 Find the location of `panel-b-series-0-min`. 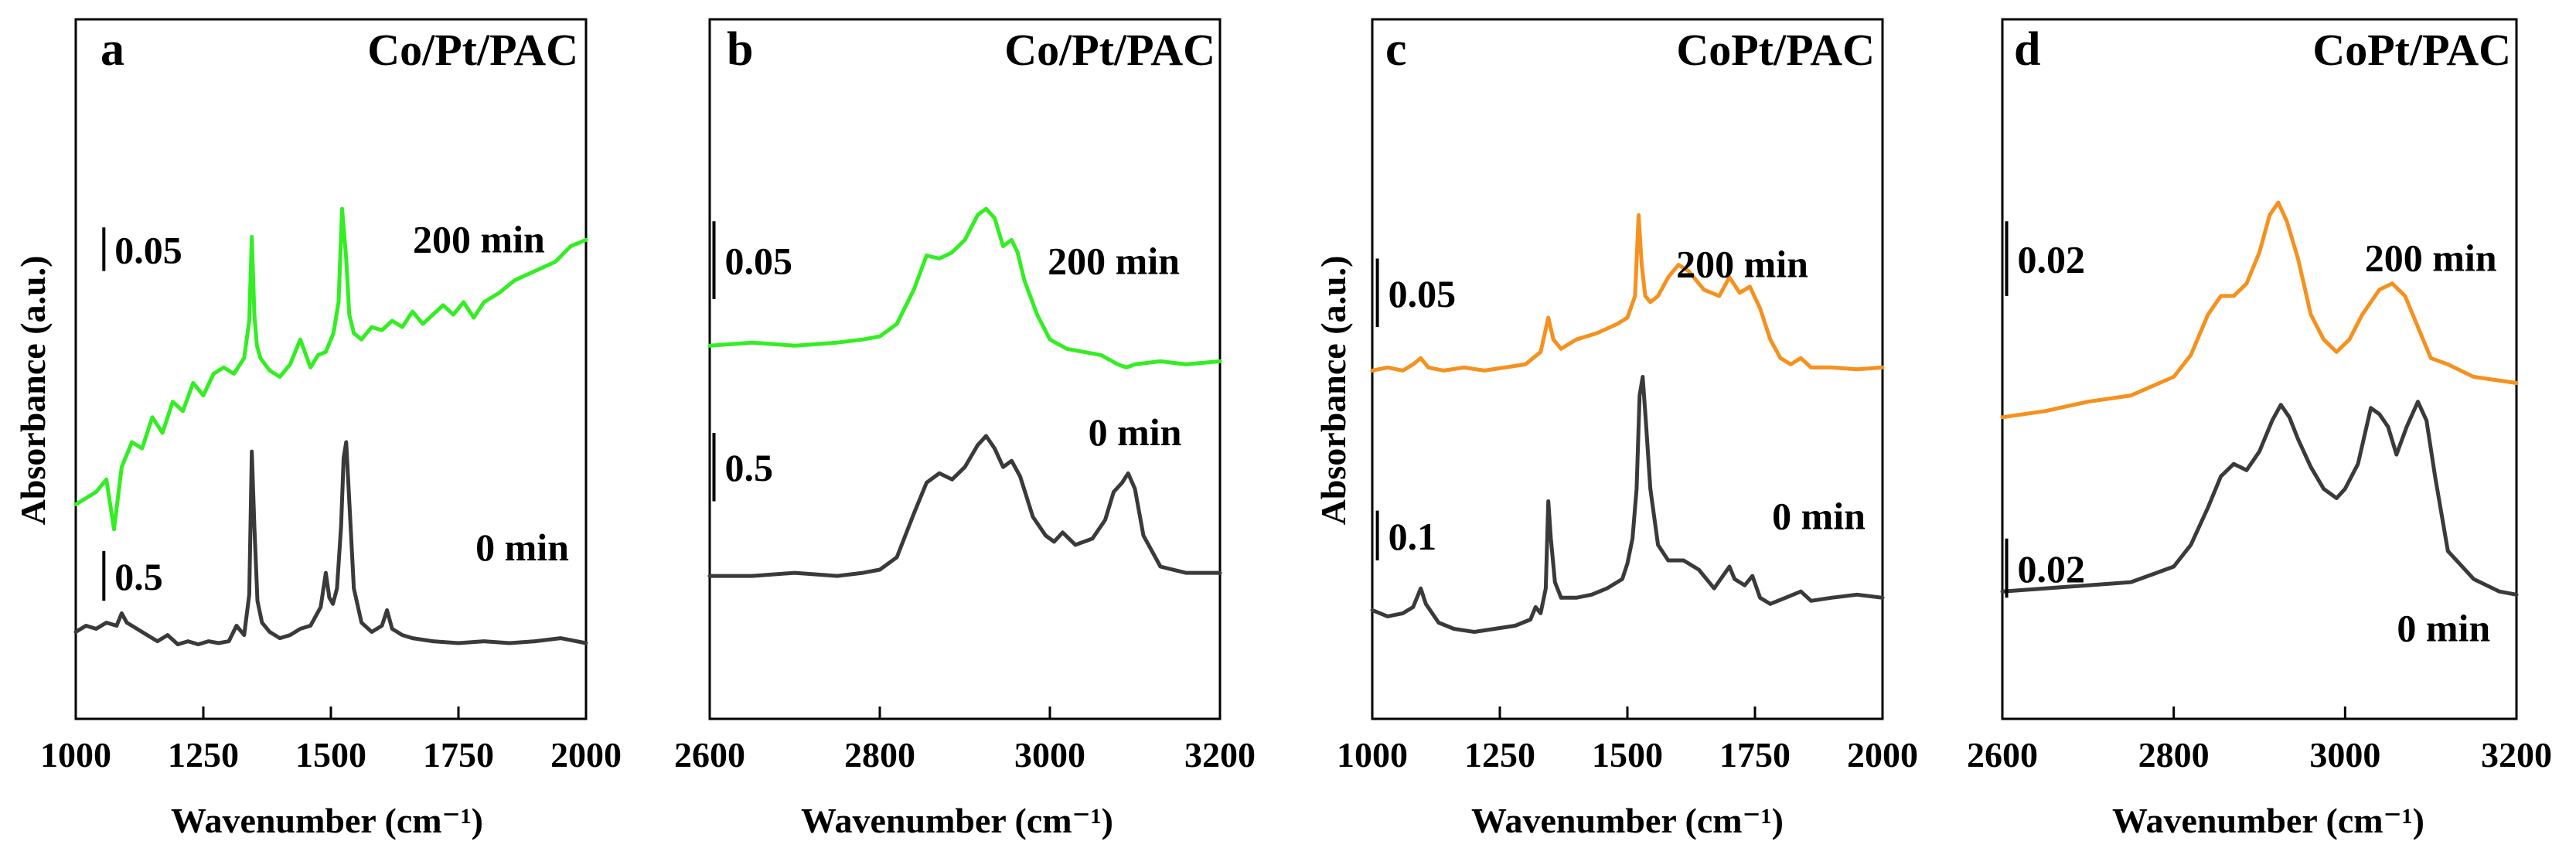

panel-b-series-0-min is located at coordinates (964, 506).